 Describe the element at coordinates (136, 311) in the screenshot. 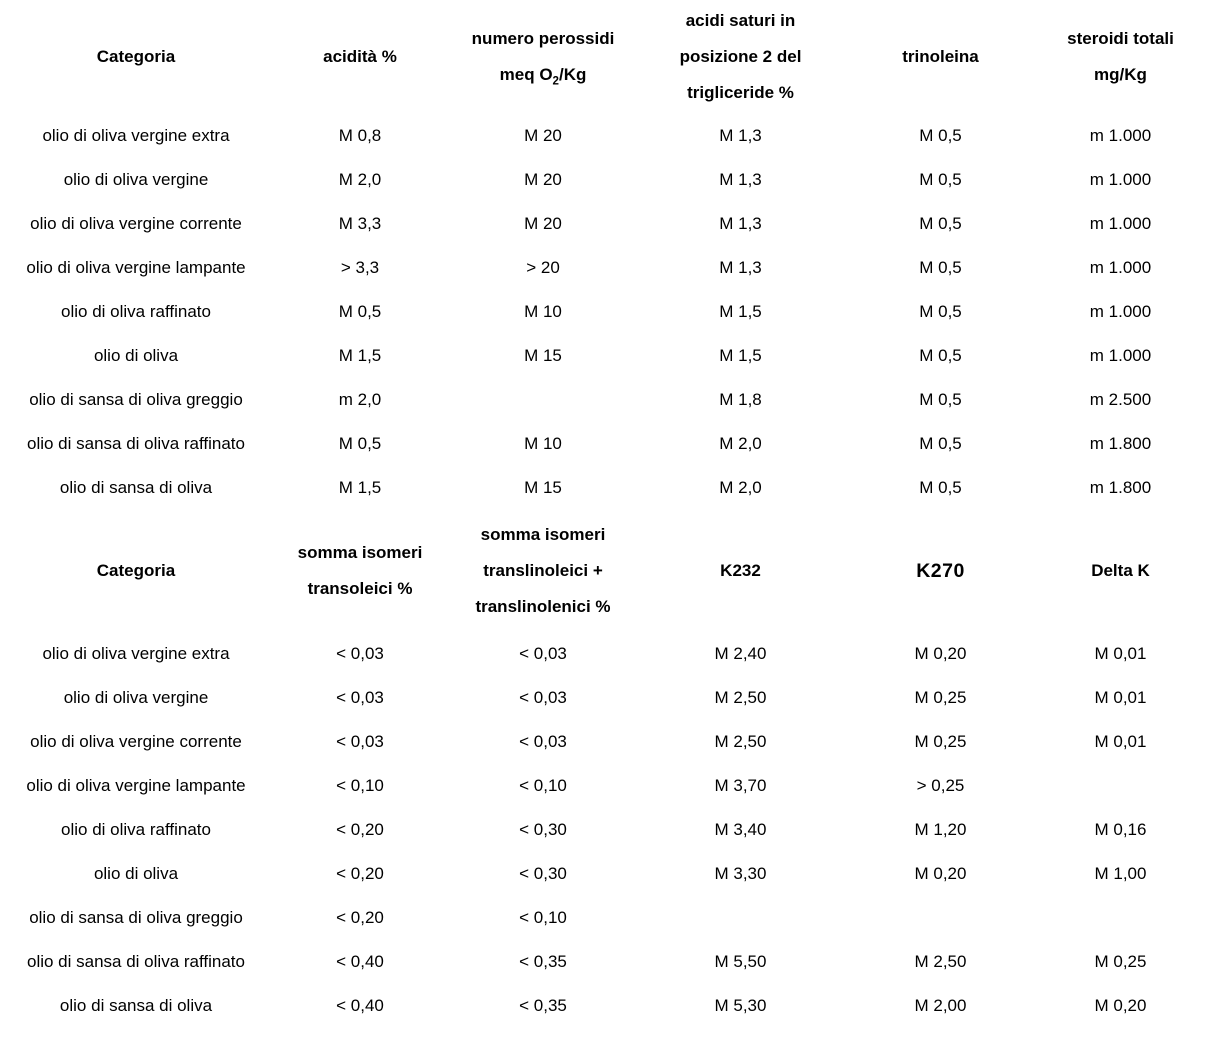

I see `category-cell: olio di oliva raffinato` at that location.